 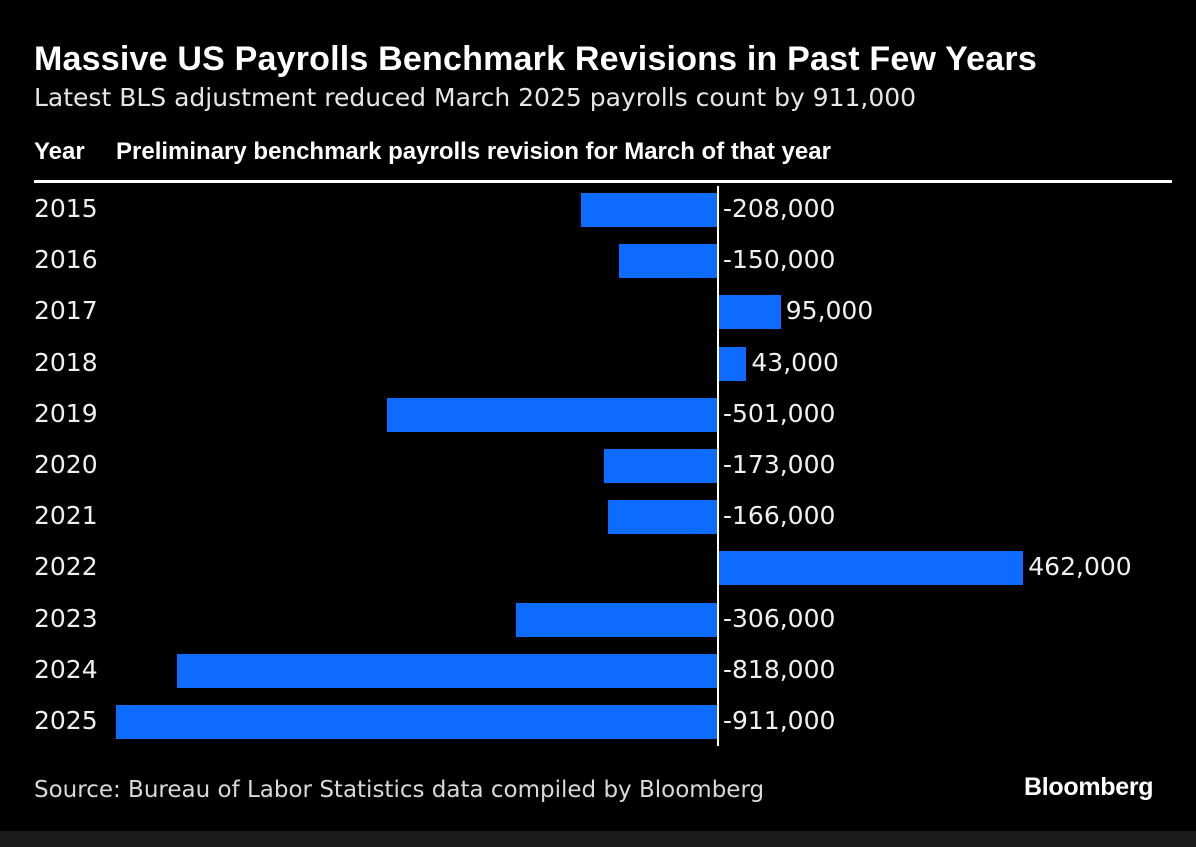 What do you see at coordinates (66, 260) in the screenshot?
I see `year-label-2016: 2016` at bounding box center [66, 260].